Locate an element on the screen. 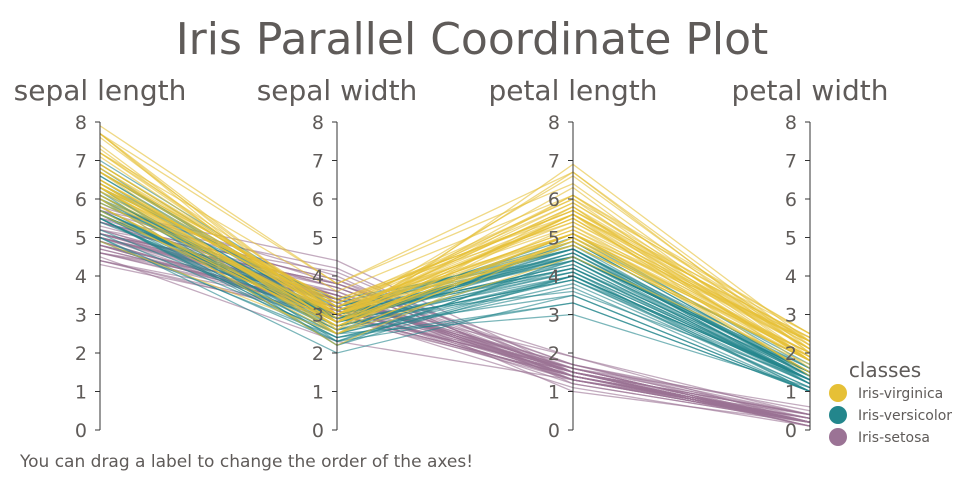 The width and height of the screenshot is (960, 500). legend-label: Iris-virginica is located at coordinates (900, 394).